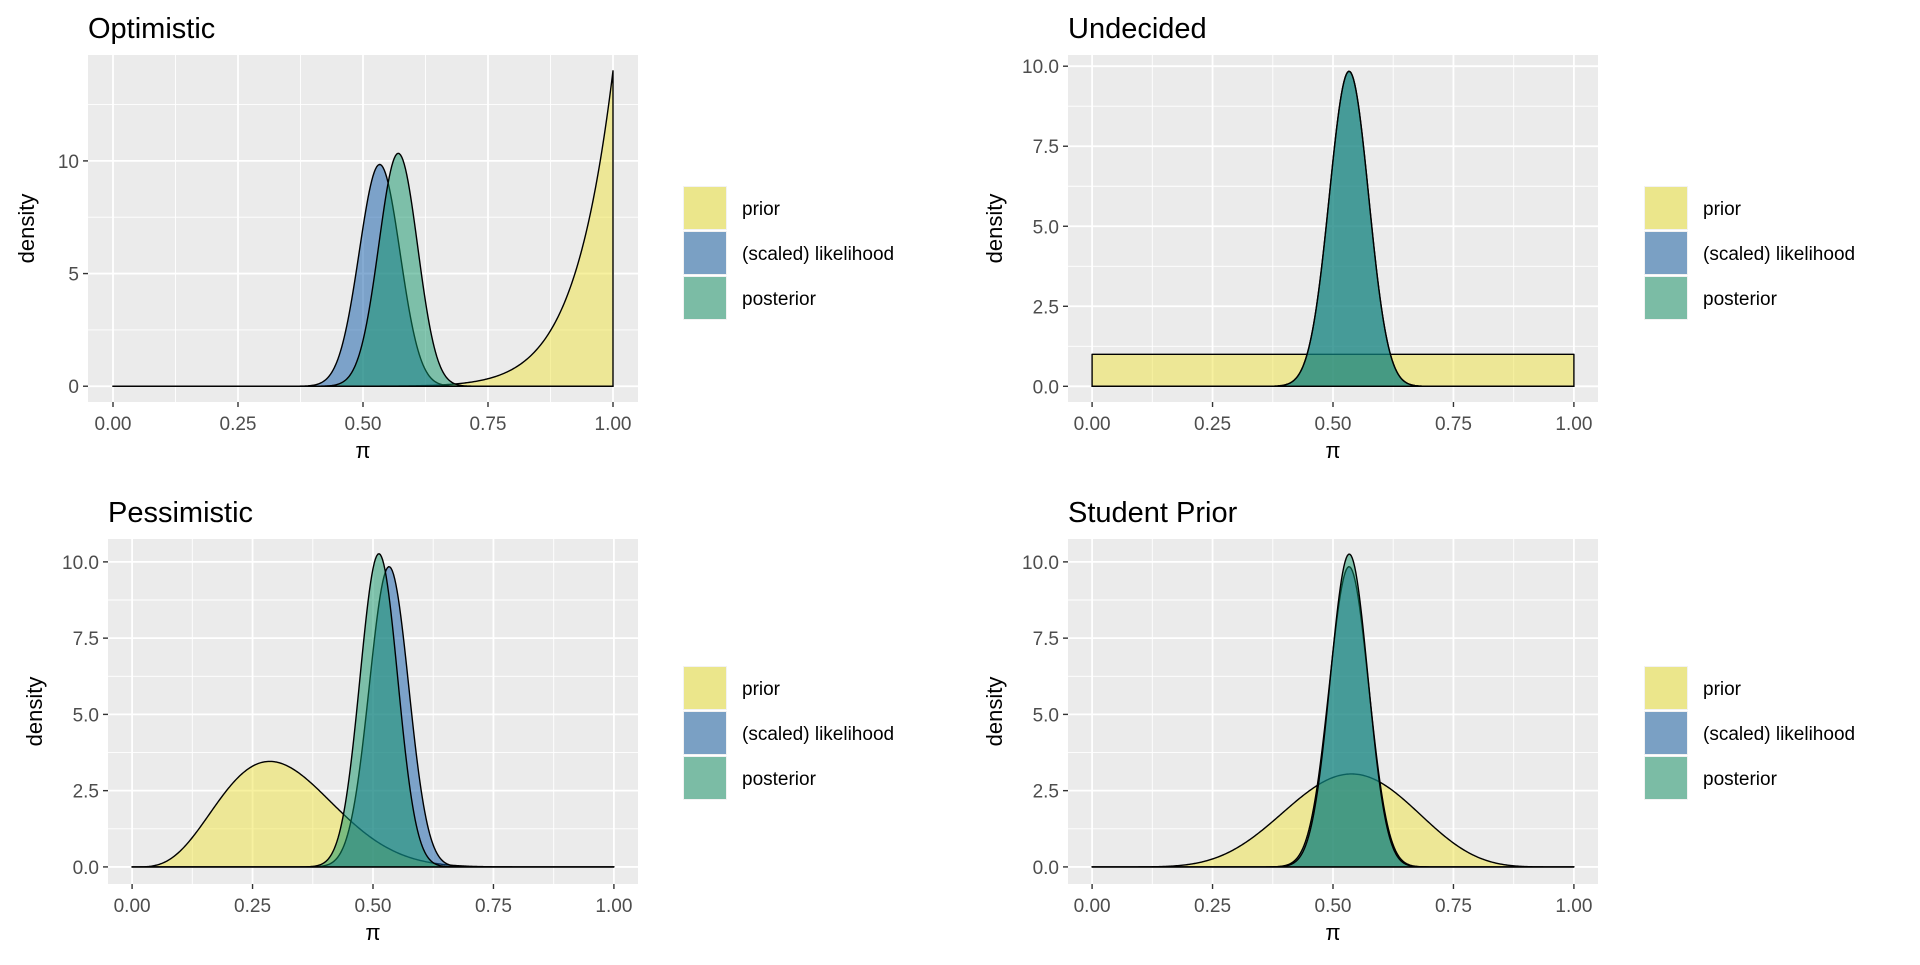 Image resolution: width=1920 pixels, height=965 pixels. What do you see at coordinates (73, 275) in the screenshot?
I see `y-tick-label: 5` at bounding box center [73, 275].